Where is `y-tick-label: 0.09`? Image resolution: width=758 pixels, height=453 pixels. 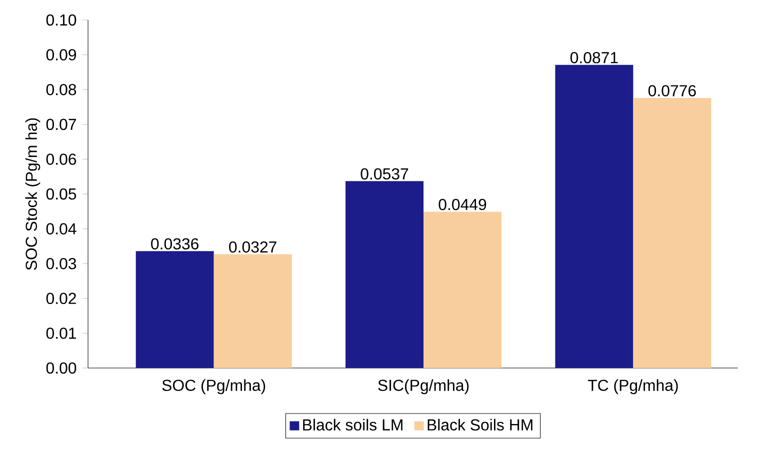 y-tick-label: 0.09 is located at coordinates (61, 54).